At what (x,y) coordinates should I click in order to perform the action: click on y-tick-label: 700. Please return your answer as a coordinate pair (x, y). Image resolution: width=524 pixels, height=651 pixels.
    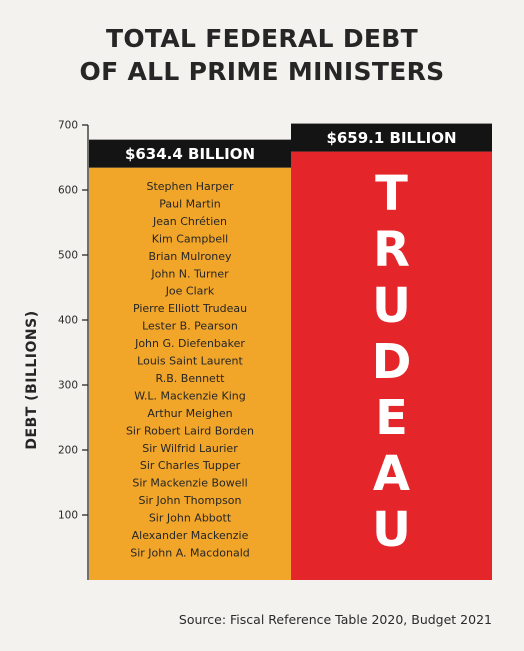
    Looking at the image, I should click on (68, 126).